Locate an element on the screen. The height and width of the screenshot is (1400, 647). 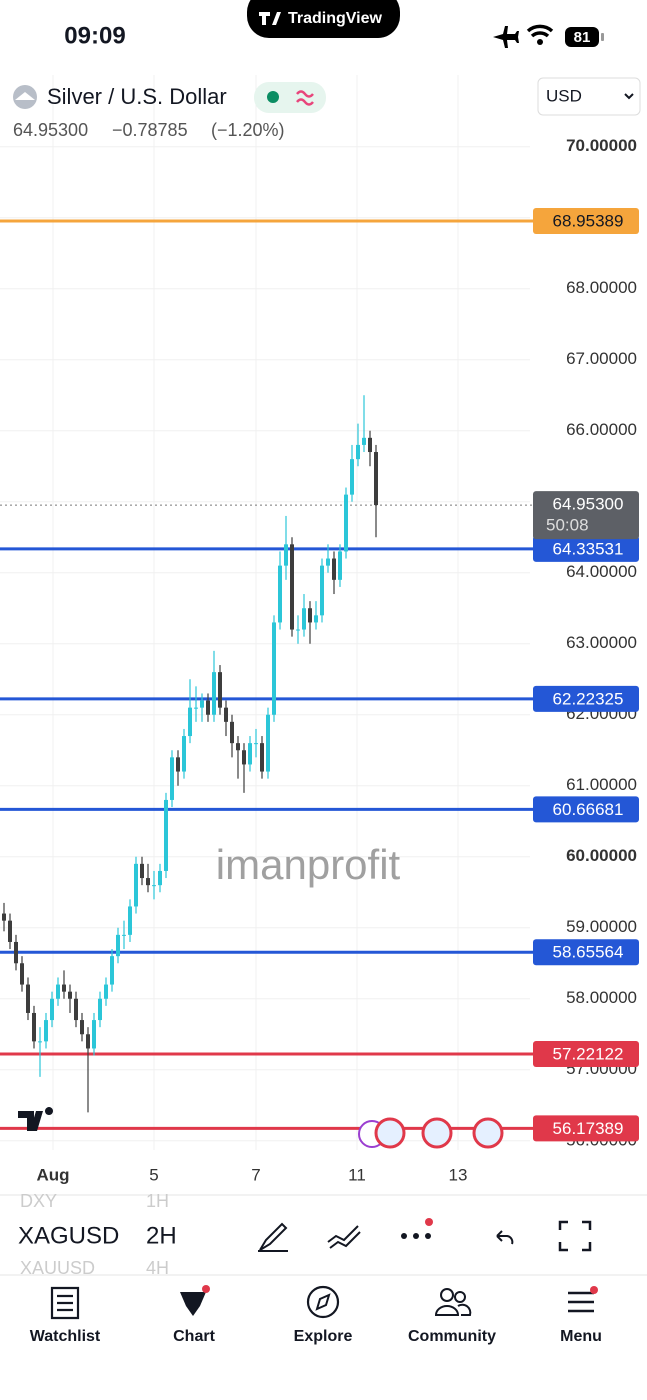
y-tick-label: 70.00000 is located at coordinates (601, 145).